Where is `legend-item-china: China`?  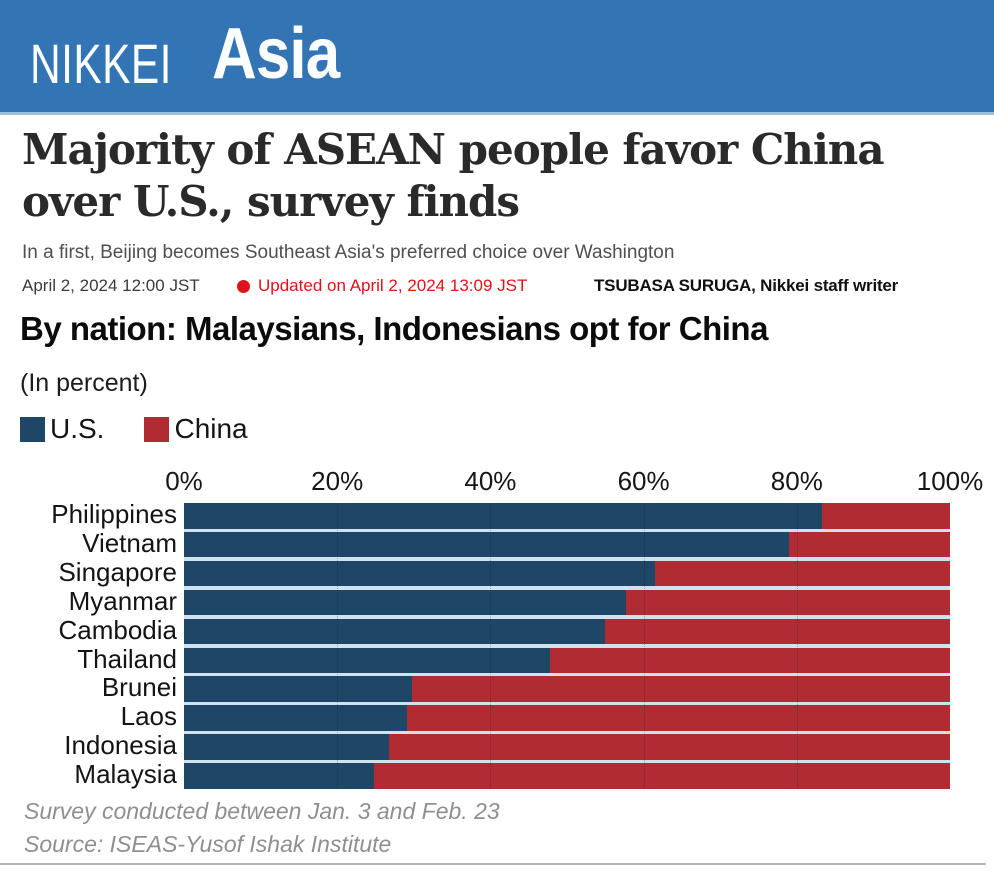 legend-item-china: China is located at coordinates (196, 429).